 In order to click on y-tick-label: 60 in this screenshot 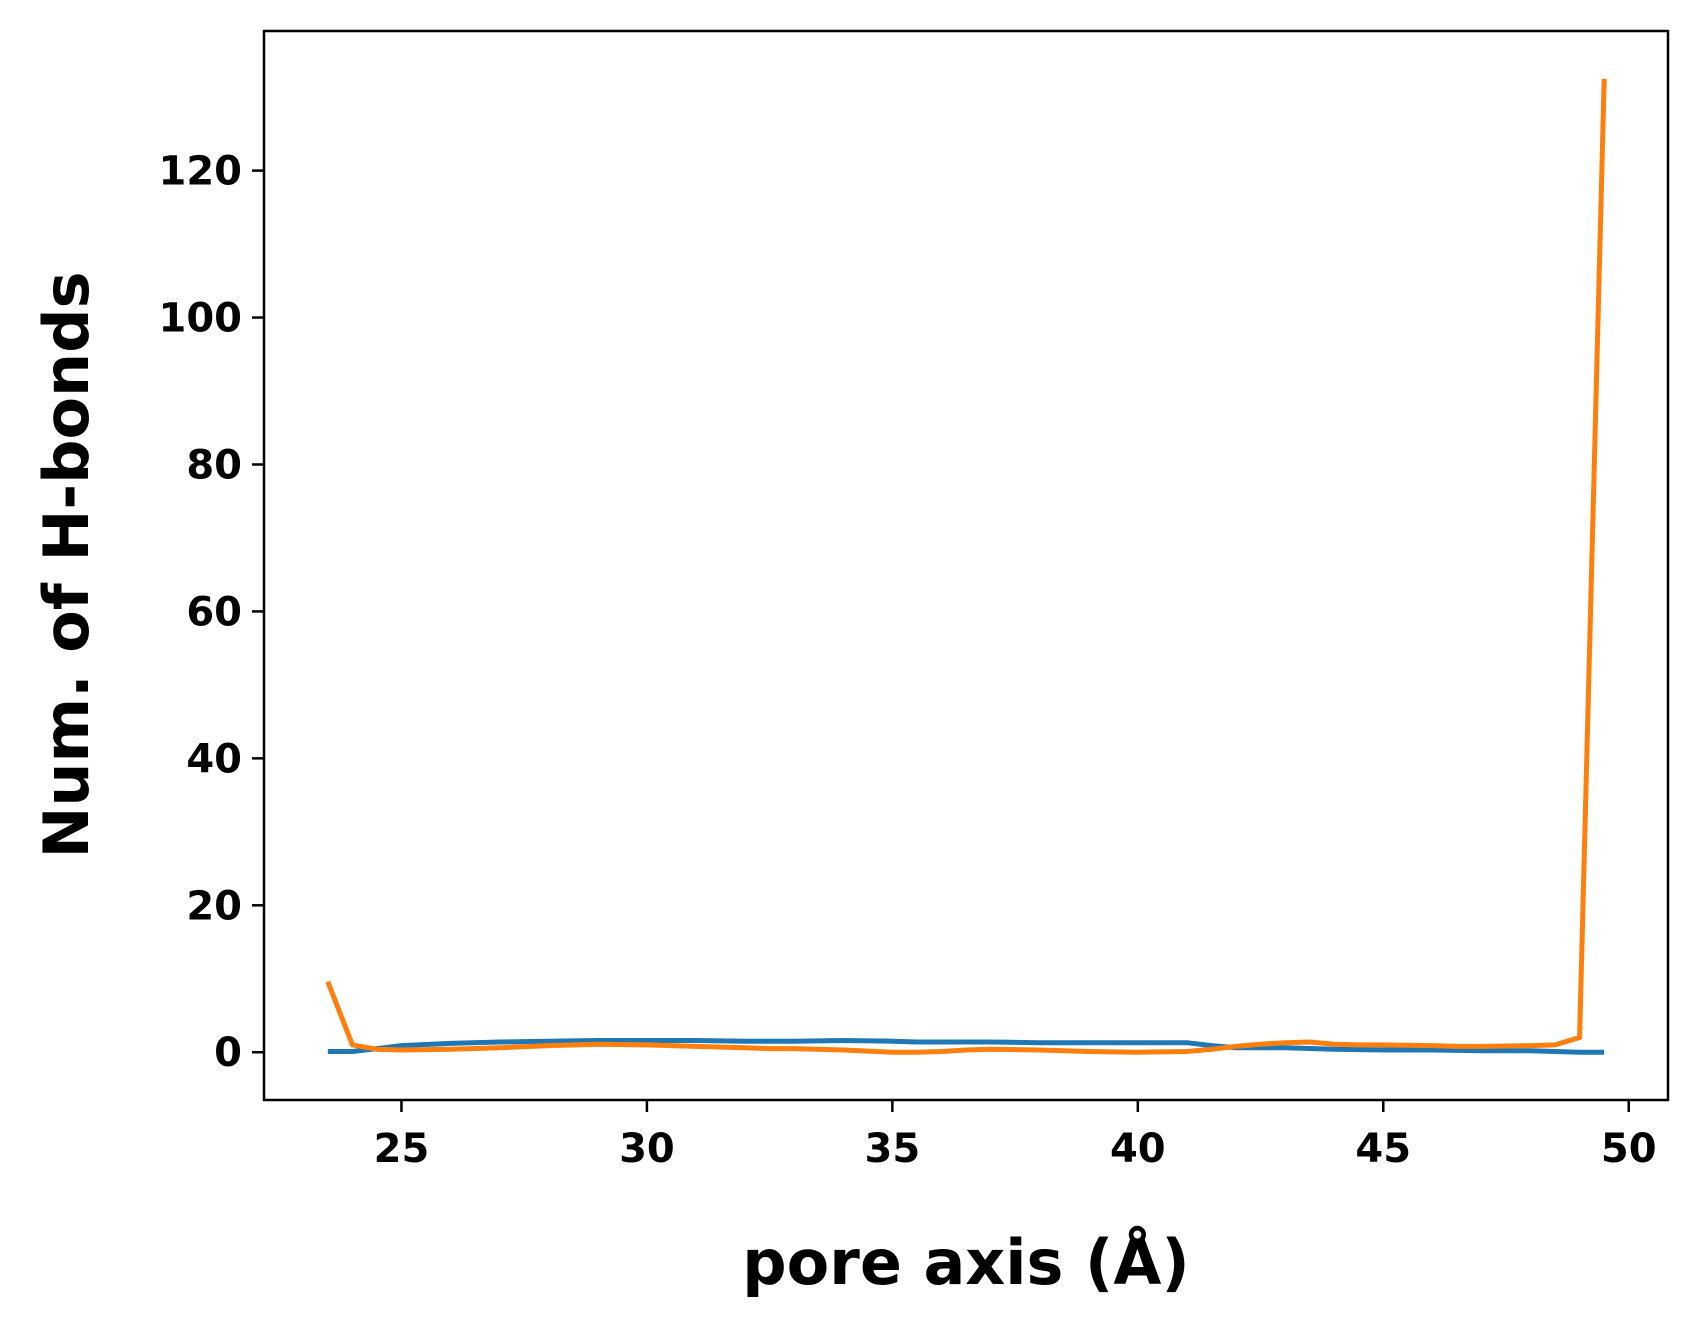, I will do `click(214, 612)`.